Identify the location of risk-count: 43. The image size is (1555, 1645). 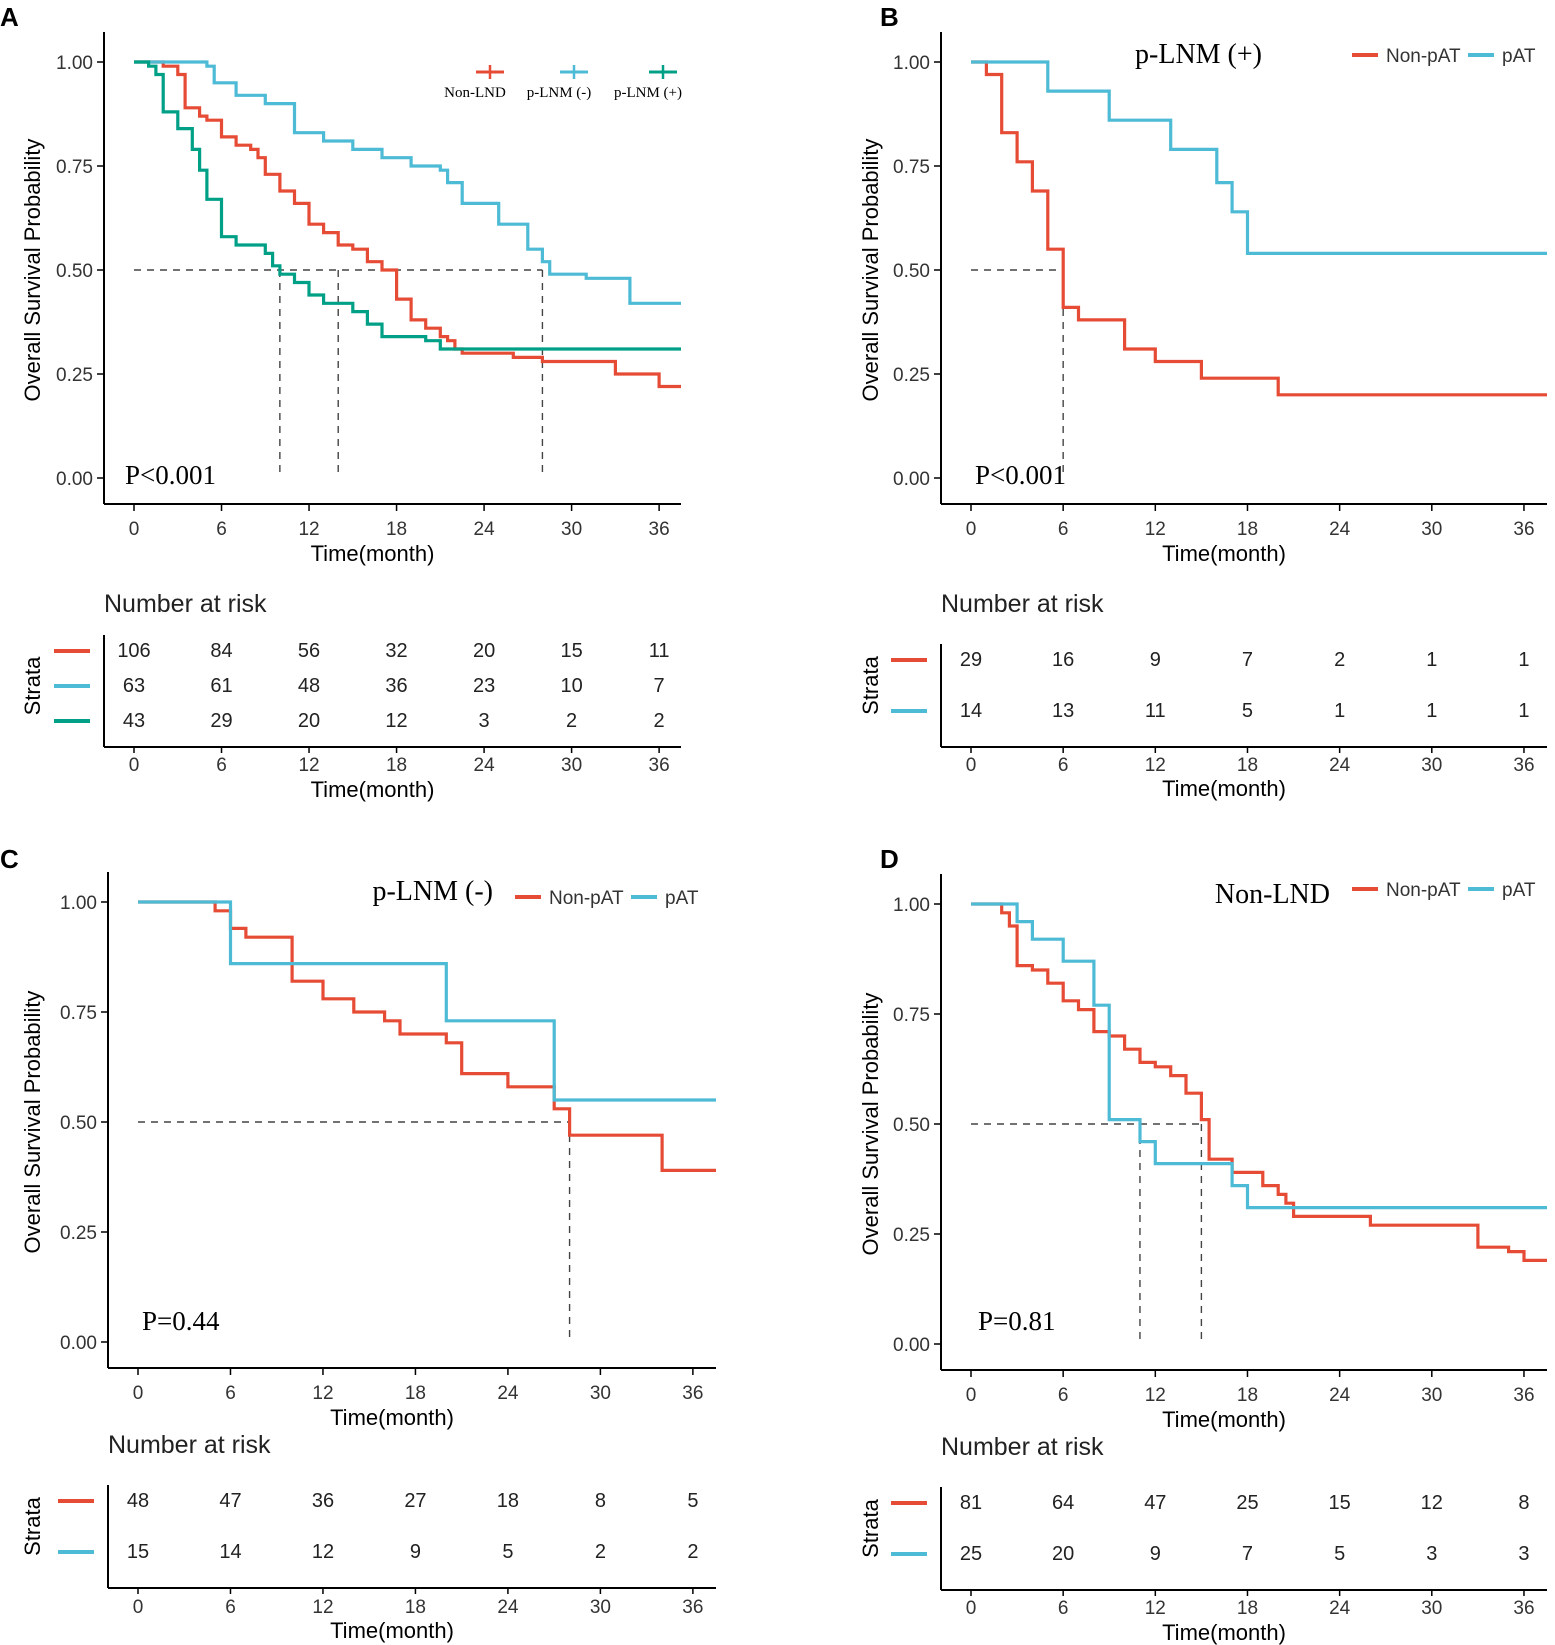
(134, 721).